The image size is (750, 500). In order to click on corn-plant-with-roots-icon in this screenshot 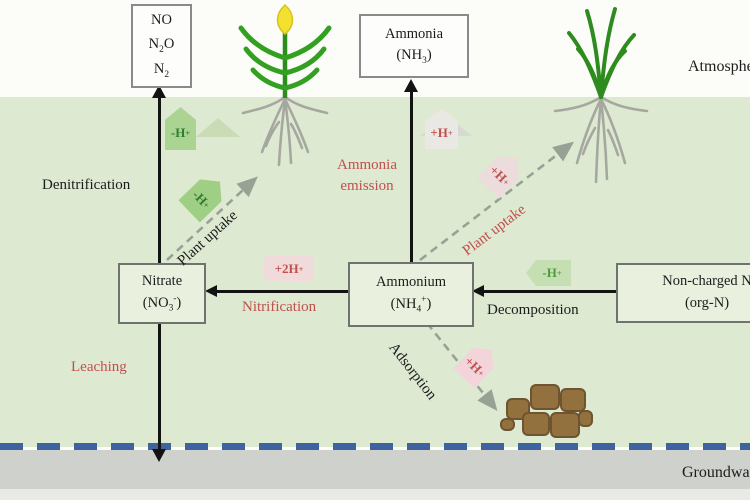, I will do `click(285, 85)`.